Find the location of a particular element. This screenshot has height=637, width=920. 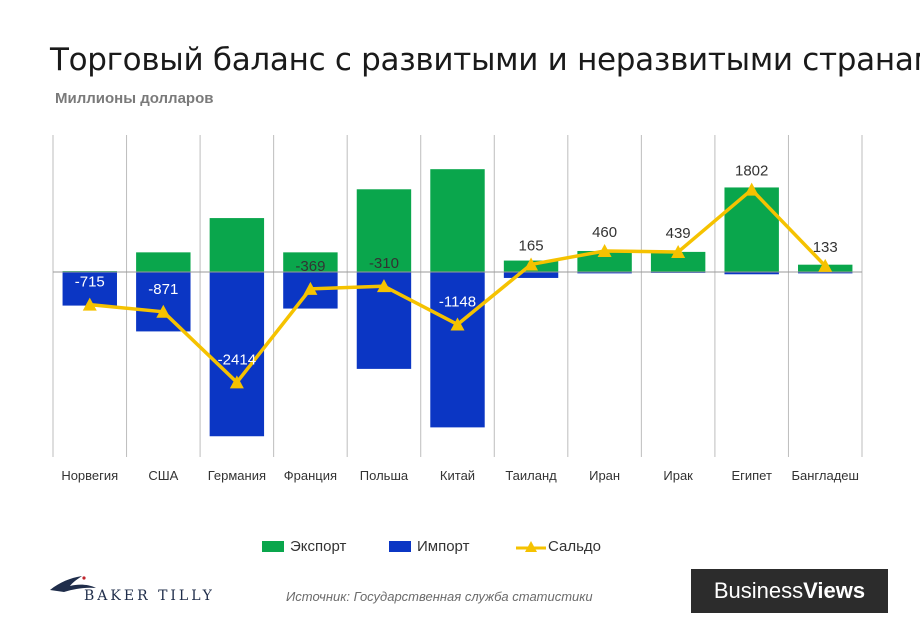

balance-data-label: 1802 is located at coordinates (751, 171).